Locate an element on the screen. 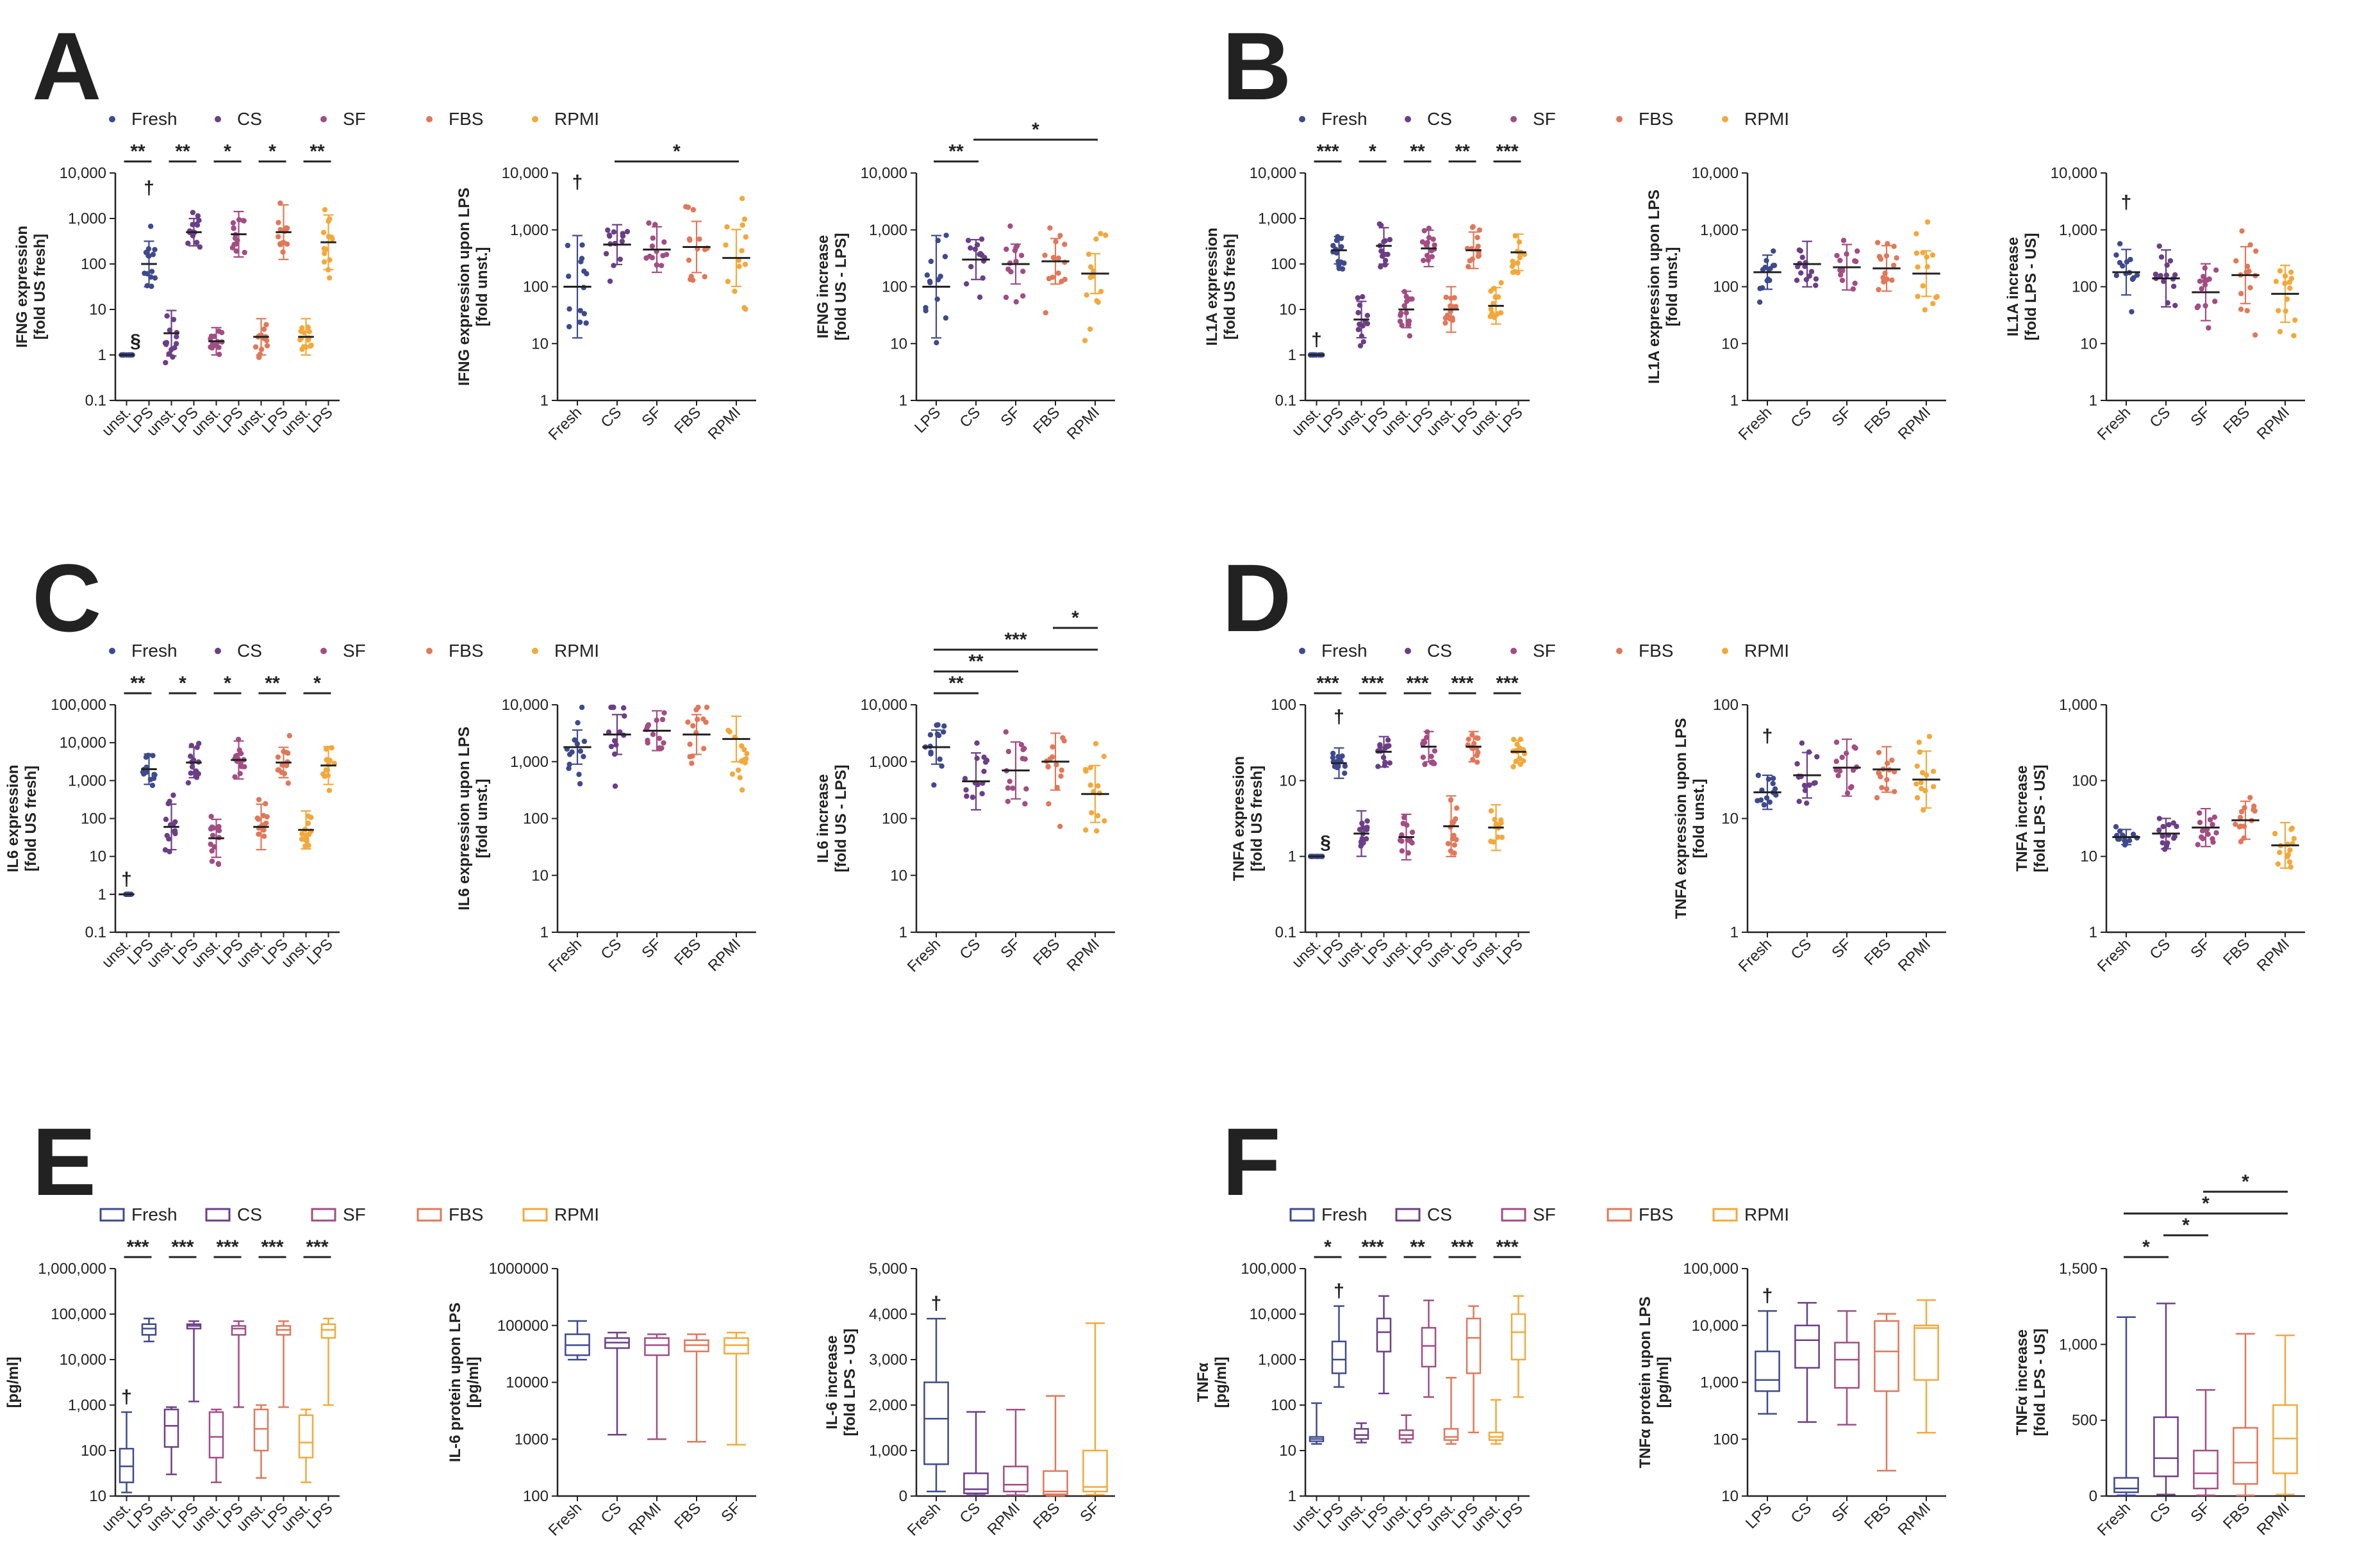 This screenshot has height=1555, width=2380. y-axis-label-line: [fold US fresh] is located at coordinates (31, 818).